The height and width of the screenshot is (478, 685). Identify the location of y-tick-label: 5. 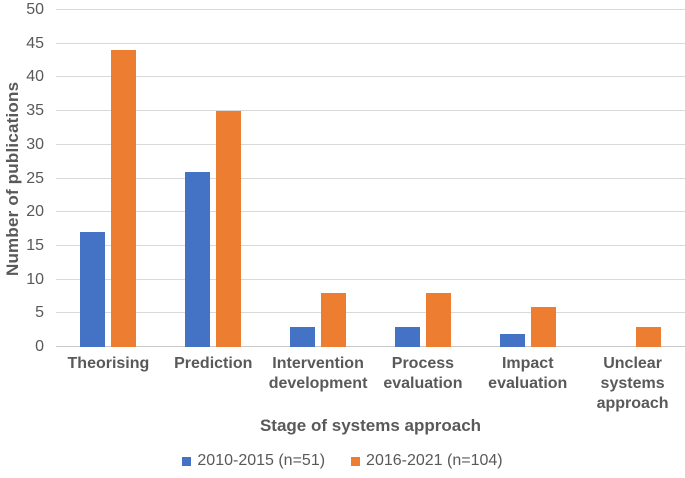
(39, 313).